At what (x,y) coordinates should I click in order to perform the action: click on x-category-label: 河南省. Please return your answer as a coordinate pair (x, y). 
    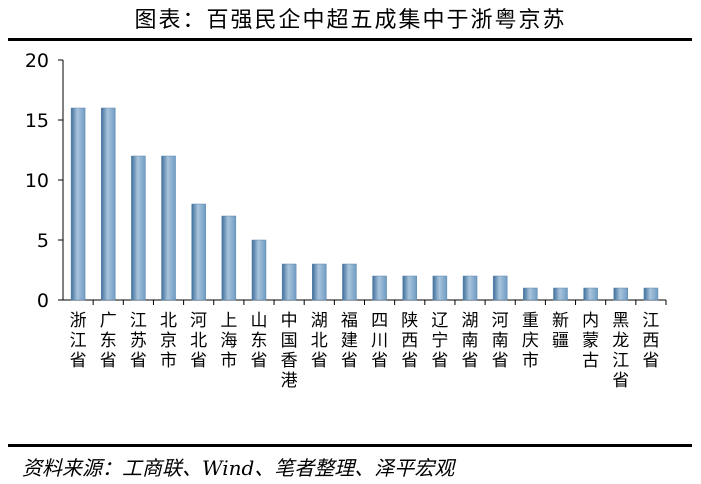
    Looking at the image, I should click on (500, 341).